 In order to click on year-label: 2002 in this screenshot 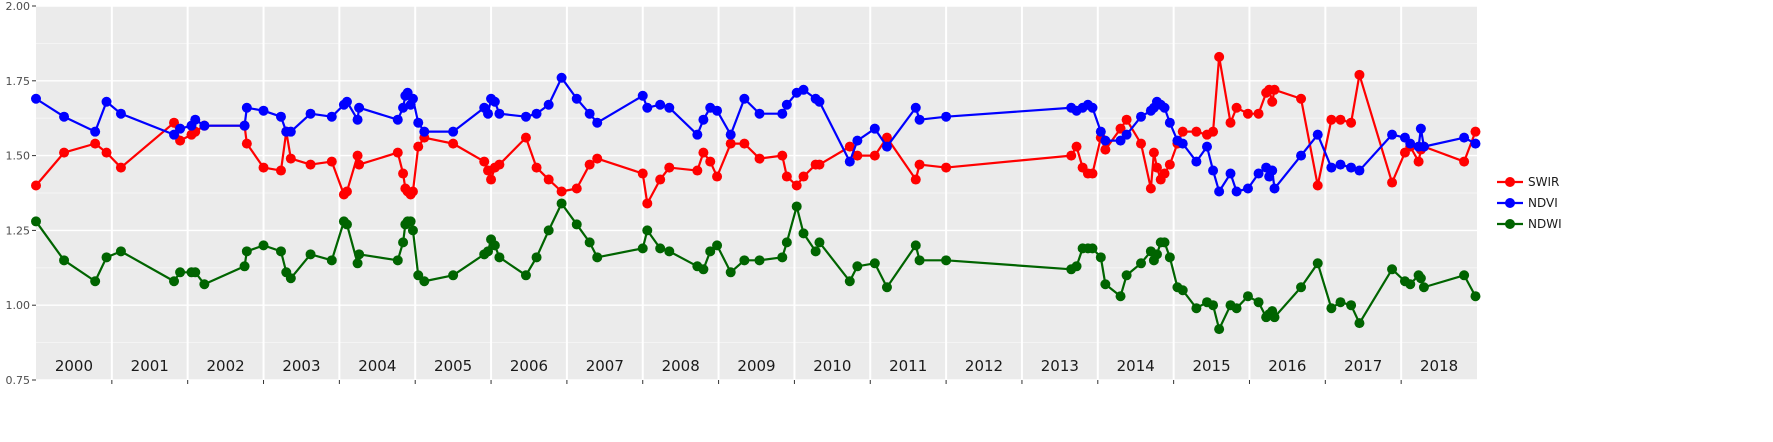, I will do `click(226, 366)`.